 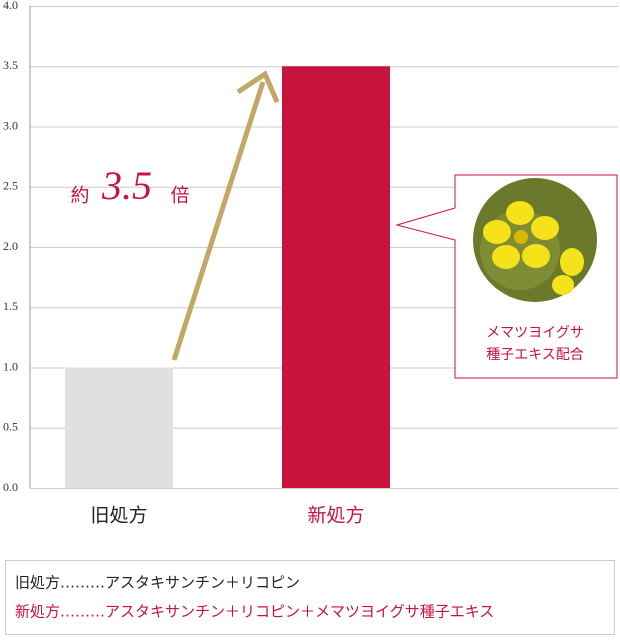 What do you see at coordinates (10, 246) in the screenshot?
I see `y-tick-label: 2.0` at bounding box center [10, 246].